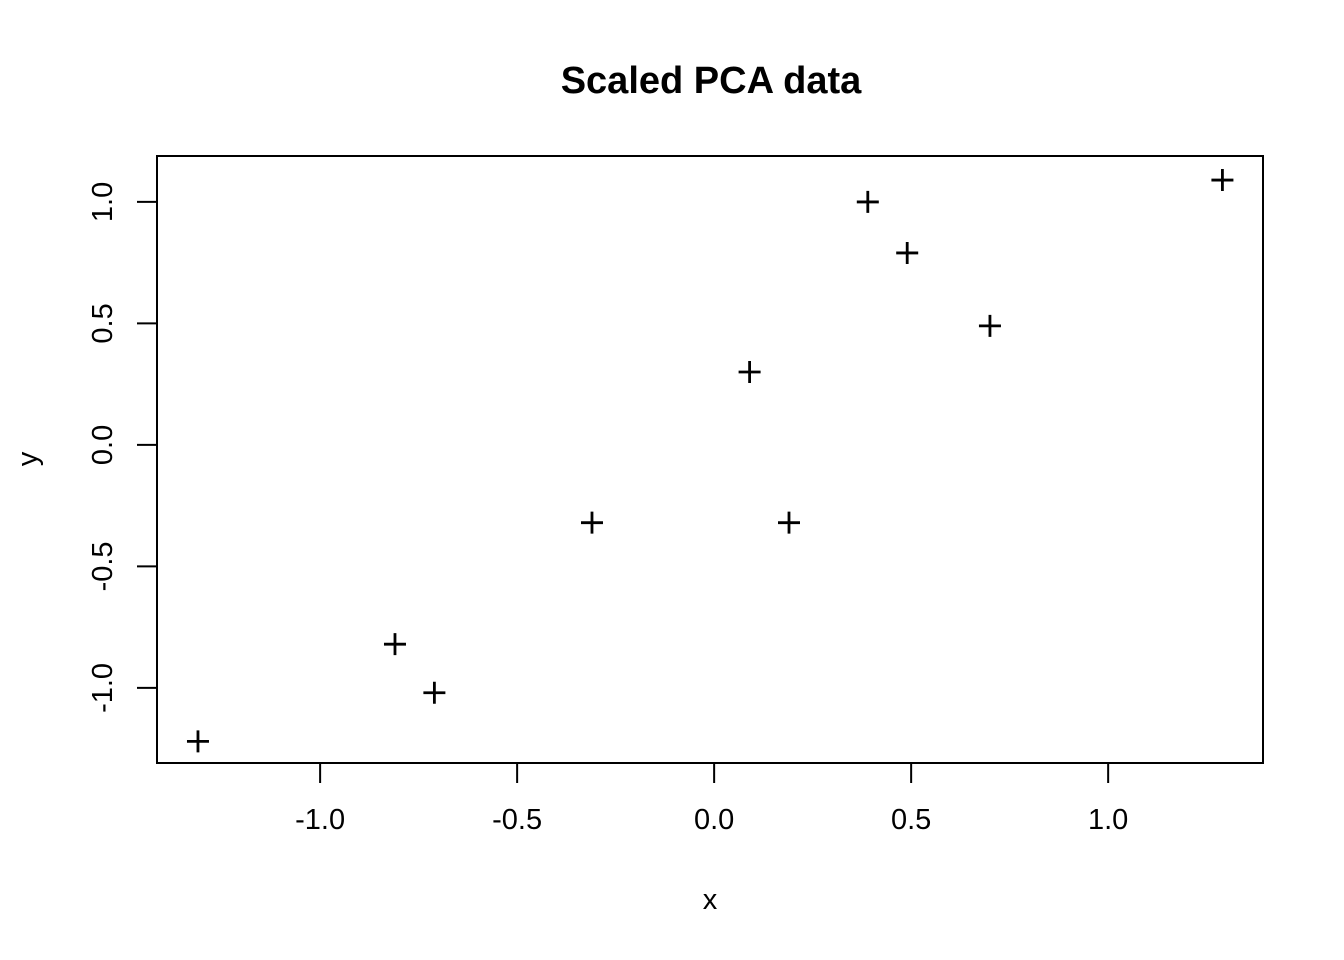 The height and width of the screenshot is (960, 1344). What do you see at coordinates (517, 820) in the screenshot?
I see `x-axis-tick-label: -0.5` at bounding box center [517, 820].